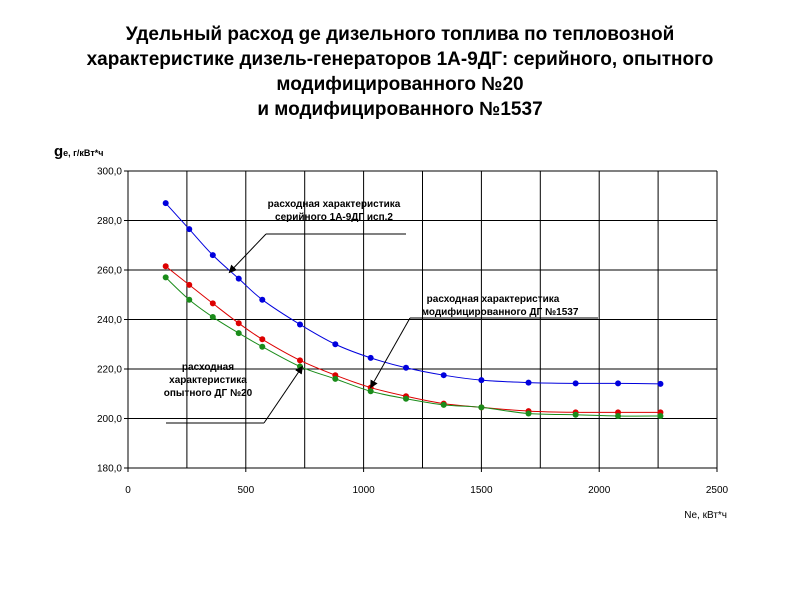 This screenshot has width=800, height=600. Describe the element at coordinates (109, 469) in the screenshot. I see `y-tick-label: 180,0` at that location.